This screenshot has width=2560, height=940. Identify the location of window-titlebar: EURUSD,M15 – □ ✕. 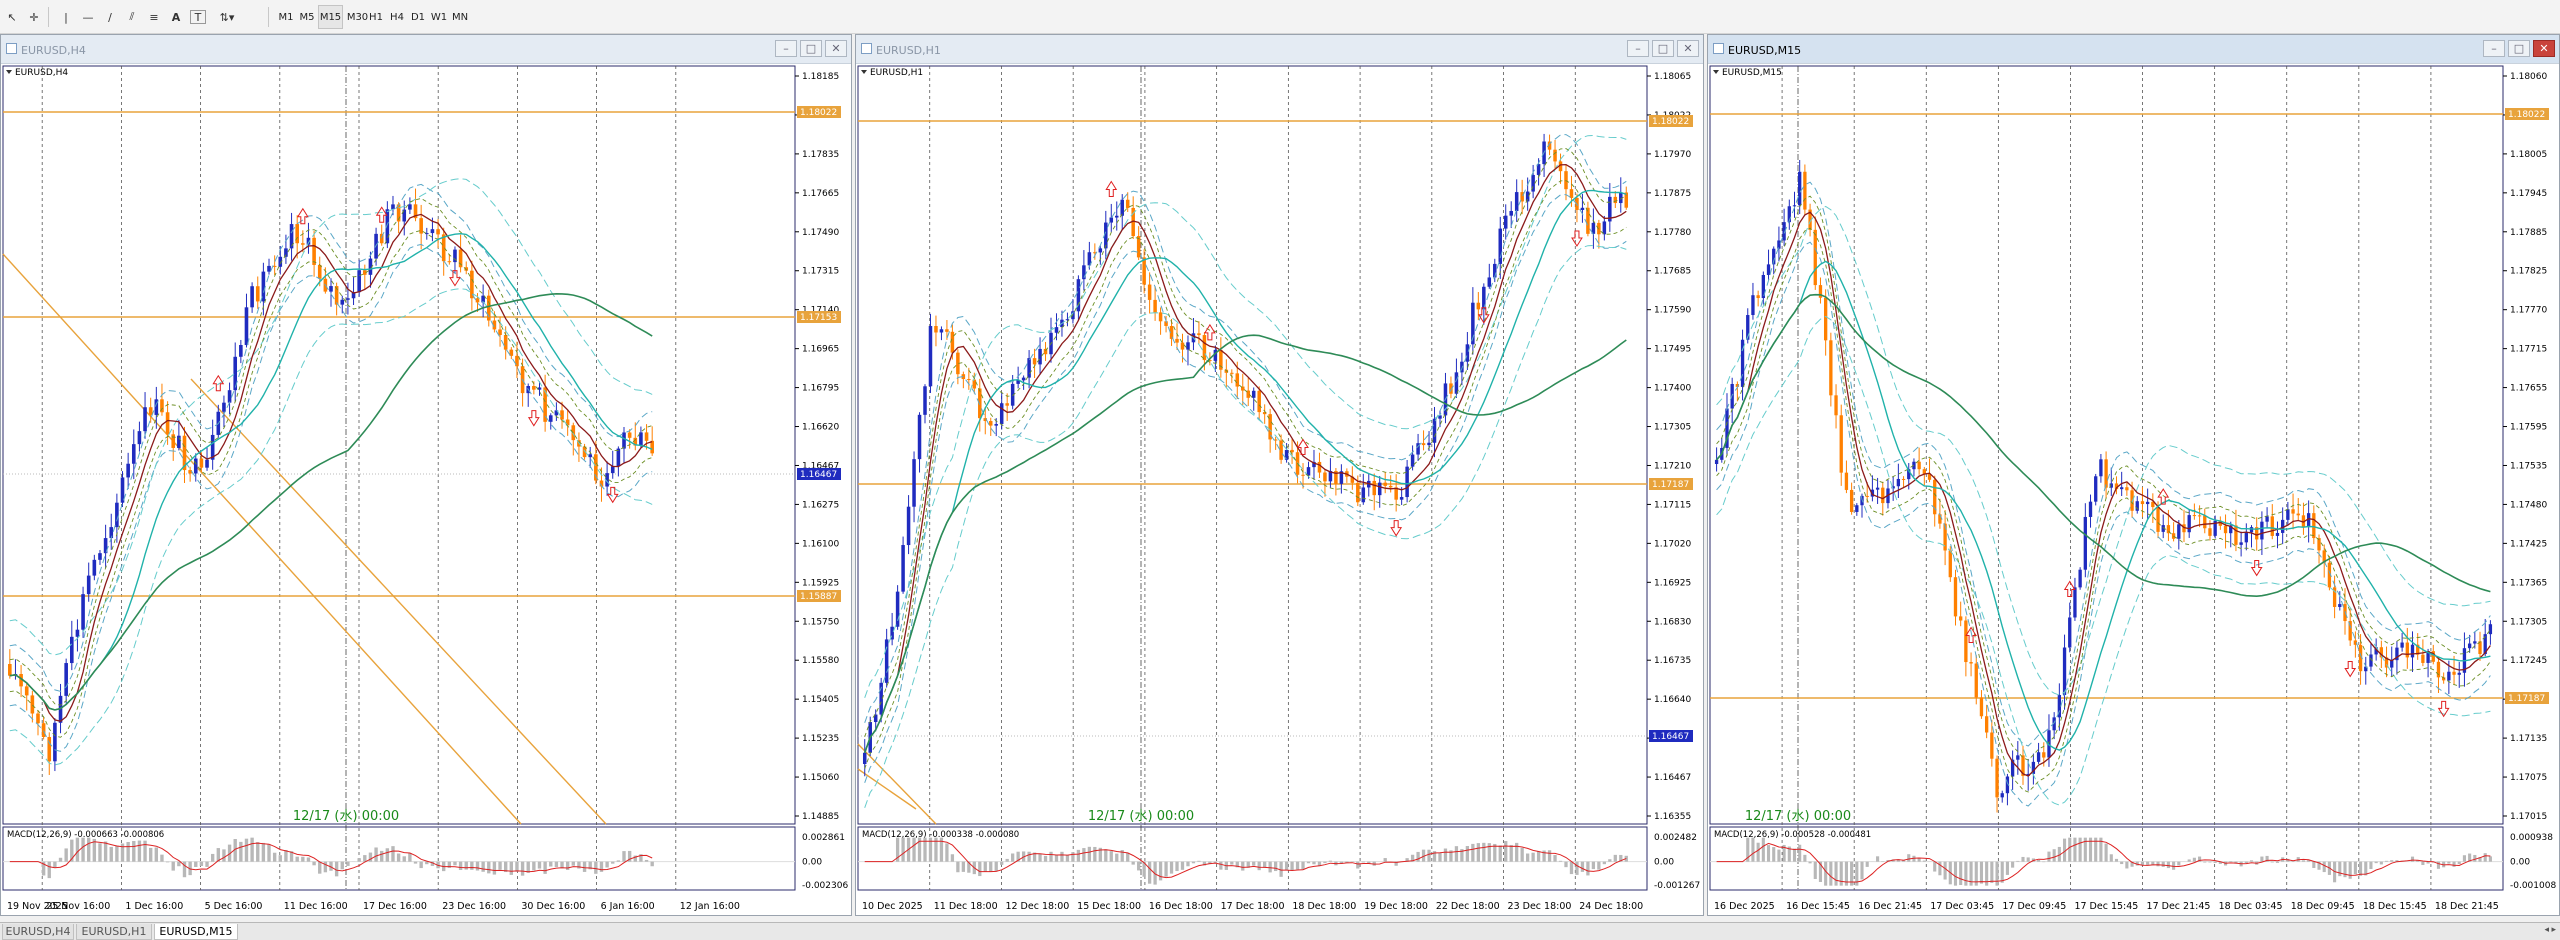
(2133, 49).